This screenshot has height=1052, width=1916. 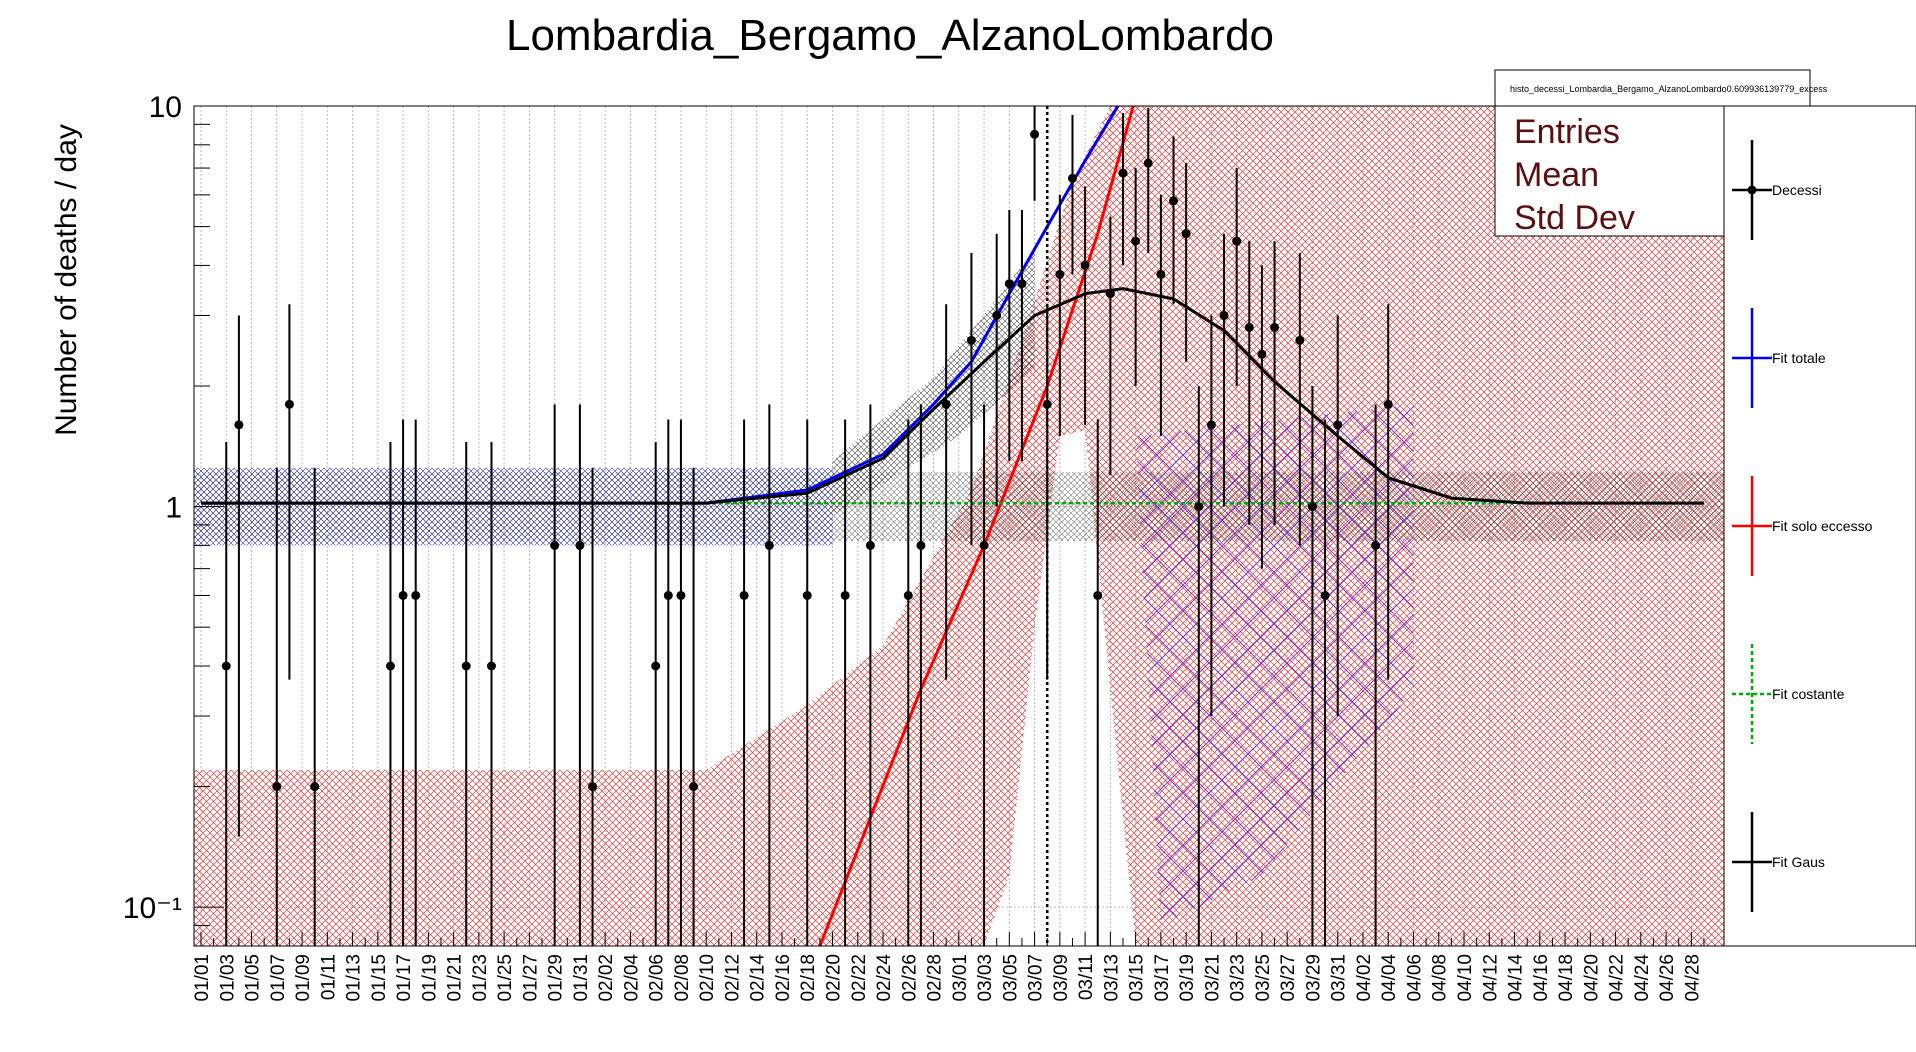 What do you see at coordinates (173, 508) in the screenshot?
I see `y-tick-label: 1` at bounding box center [173, 508].